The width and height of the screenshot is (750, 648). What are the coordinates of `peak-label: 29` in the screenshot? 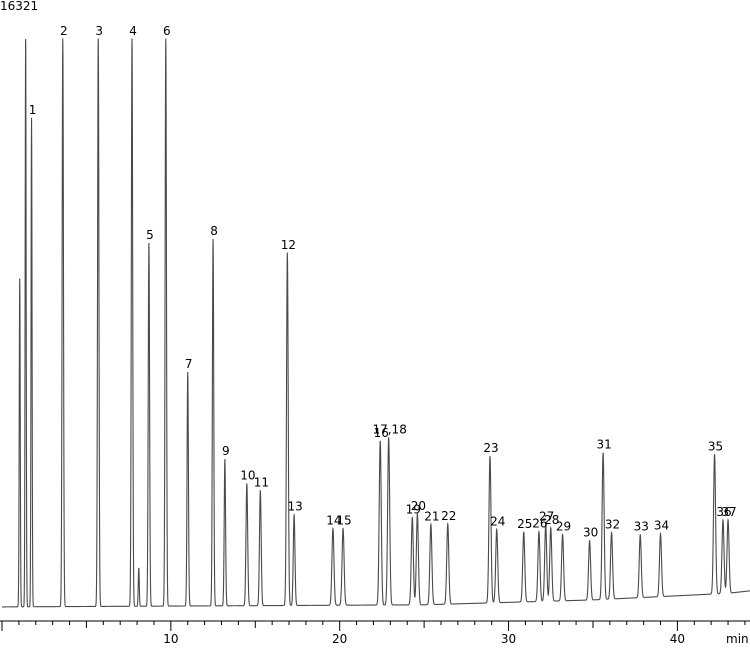 It's located at (563, 526).